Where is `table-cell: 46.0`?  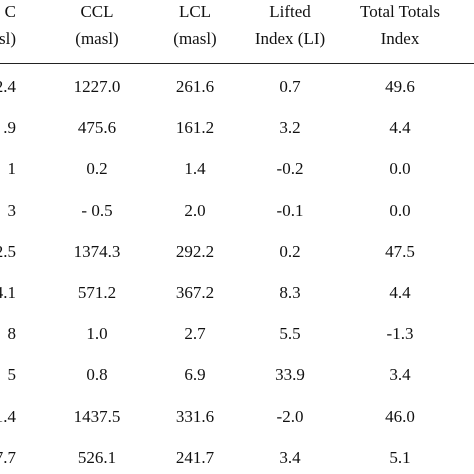 table-cell: 46.0 is located at coordinates (400, 416).